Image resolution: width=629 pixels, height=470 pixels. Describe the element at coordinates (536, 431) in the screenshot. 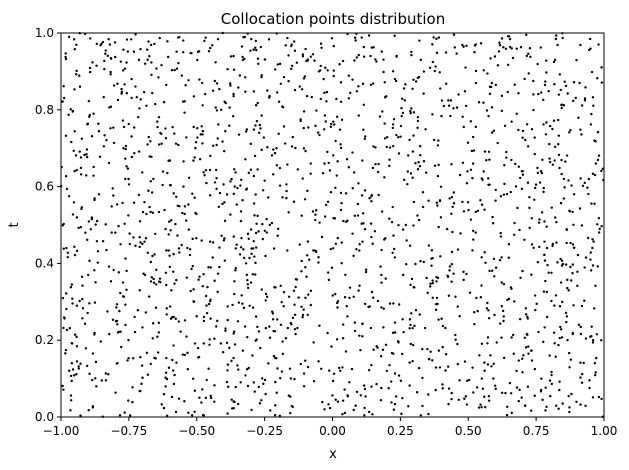

I see `x-tick-label: 0.75` at that location.